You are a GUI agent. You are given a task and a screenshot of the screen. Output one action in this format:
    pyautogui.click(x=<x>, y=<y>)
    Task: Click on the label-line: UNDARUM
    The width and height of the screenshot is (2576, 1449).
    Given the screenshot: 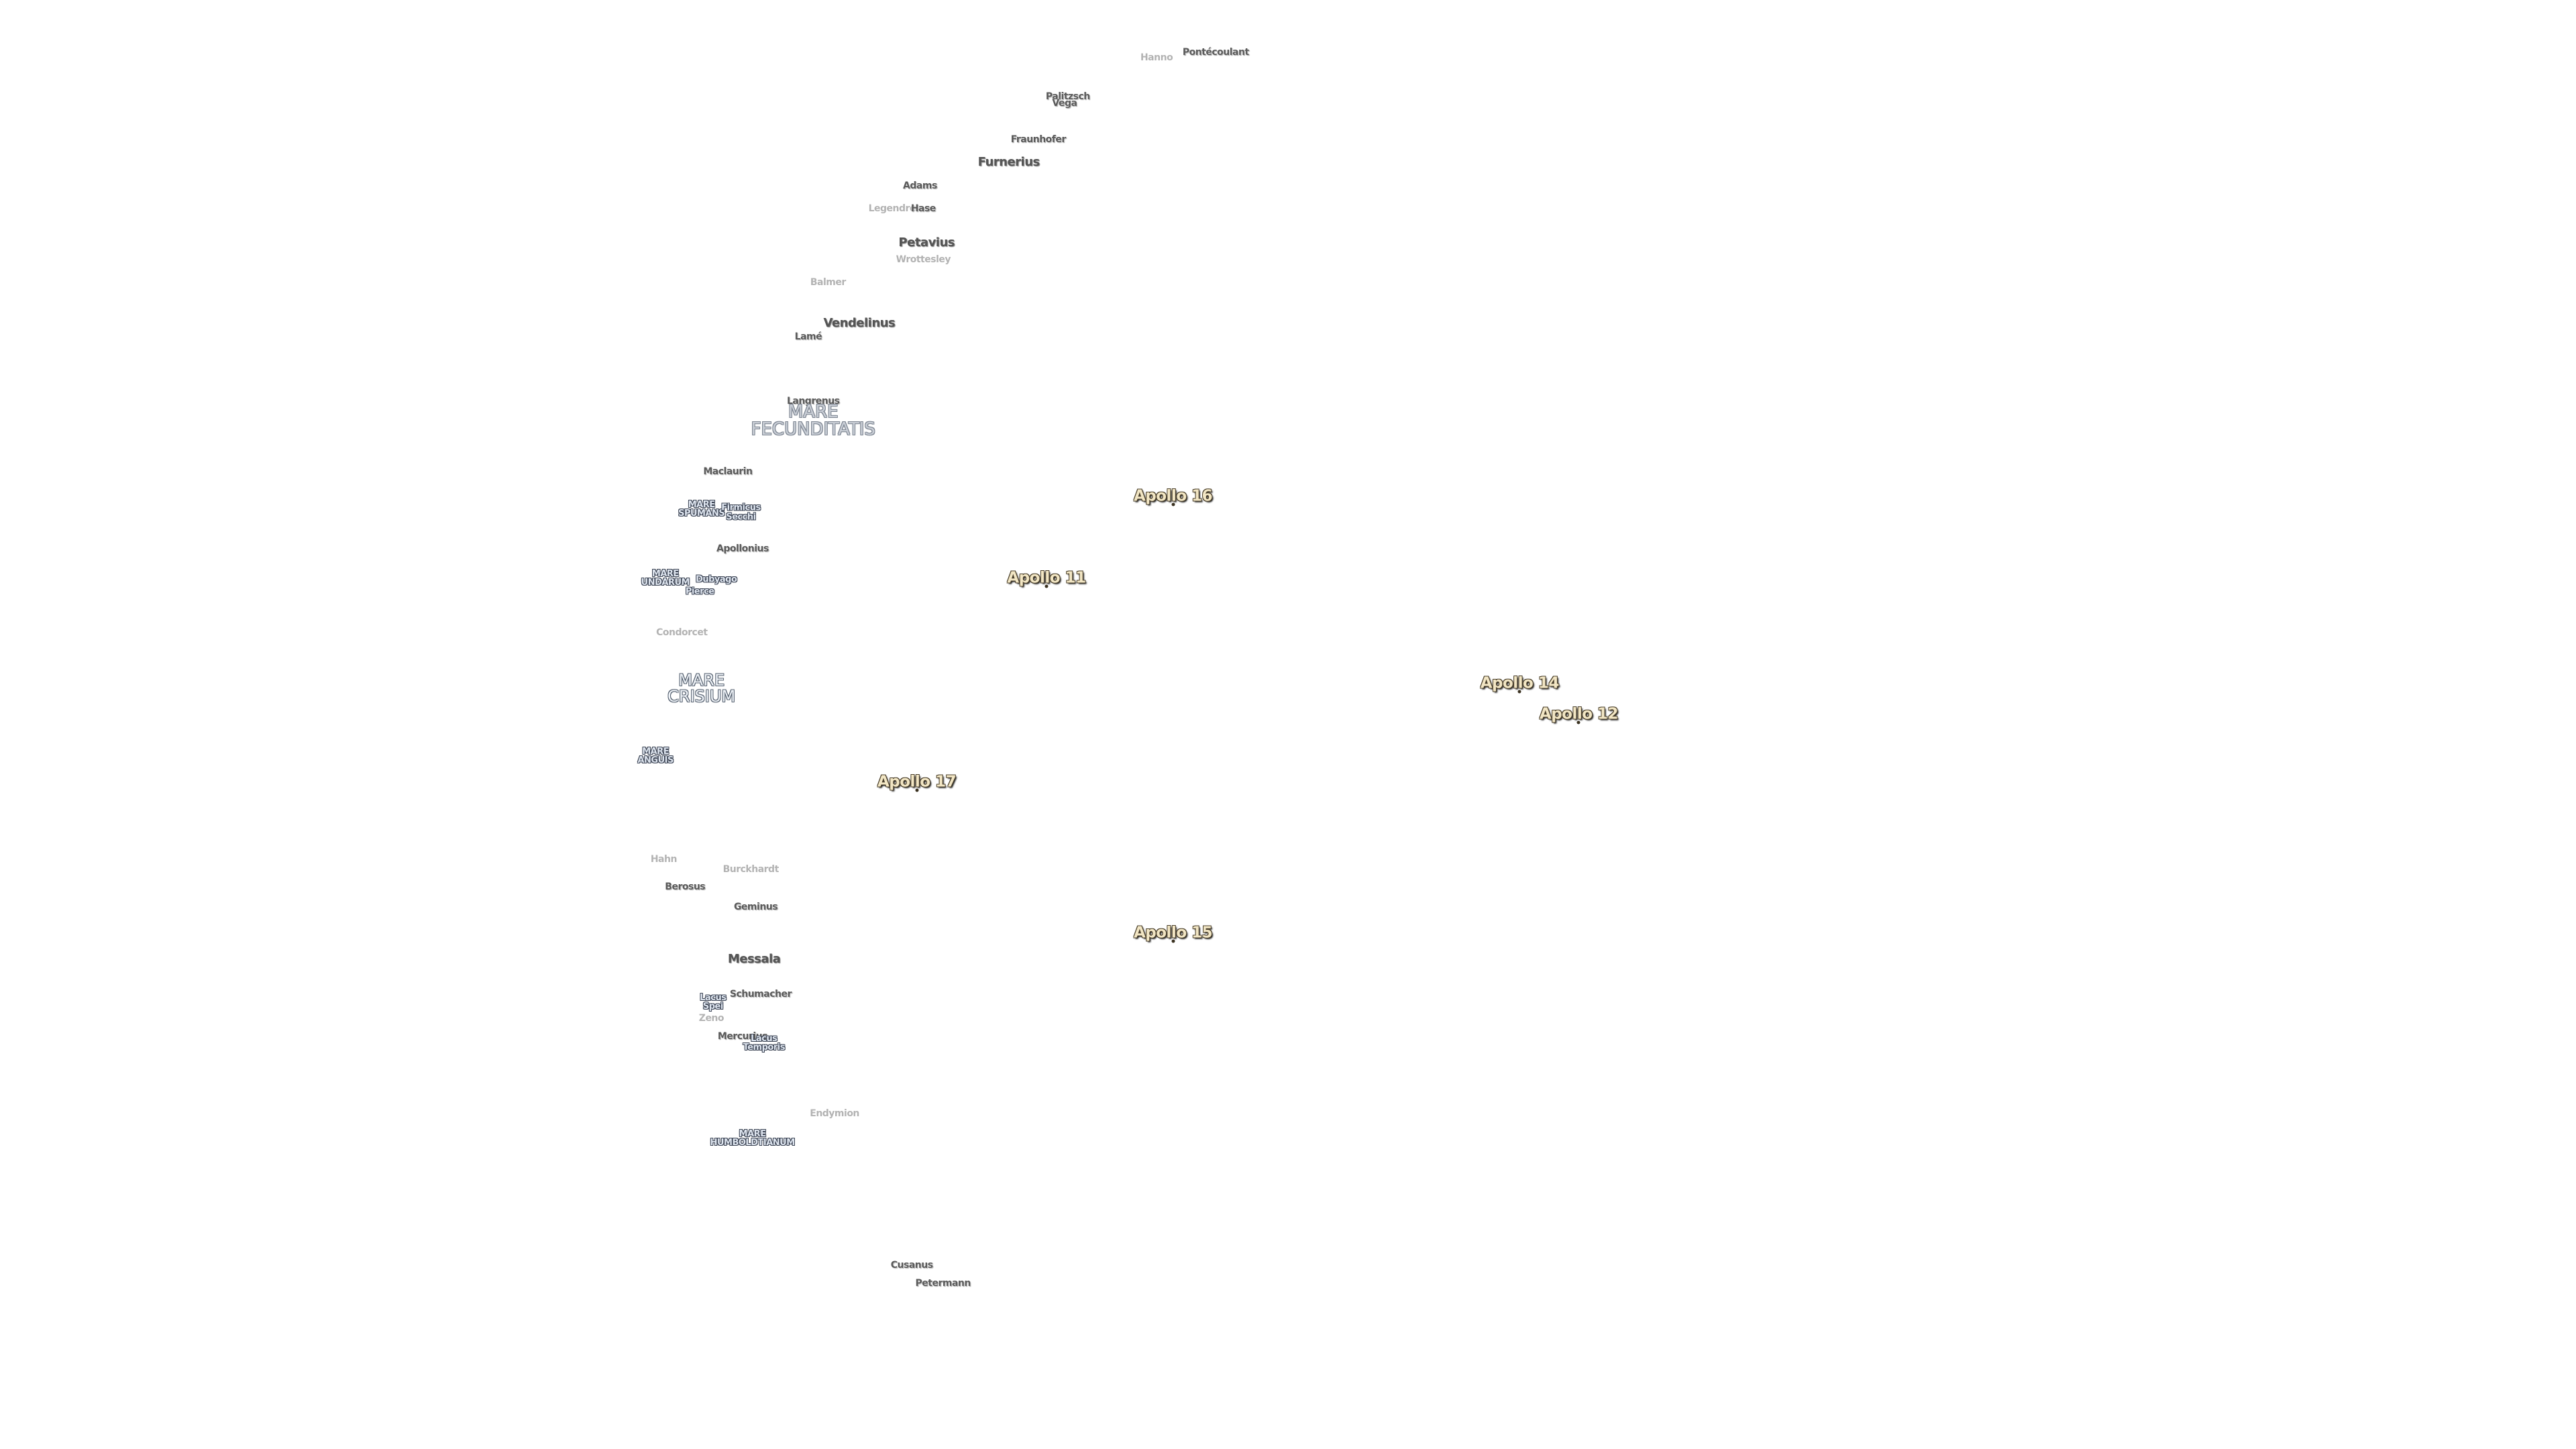 What is the action you would take?
    pyautogui.click(x=665, y=583)
    